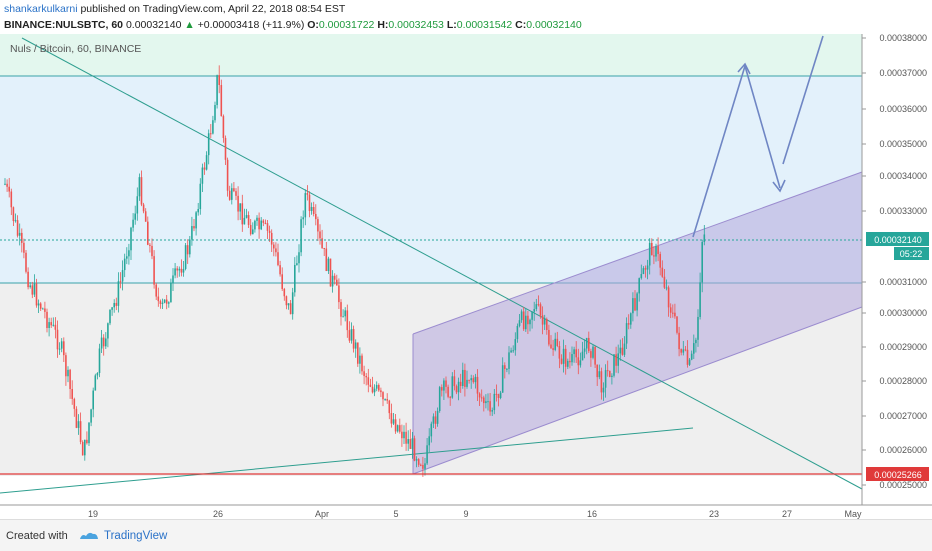  What do you see at coordinates (787, 514) in the screenshot?
I see `time-tick-label: 27` at bounding box center [787, 514].